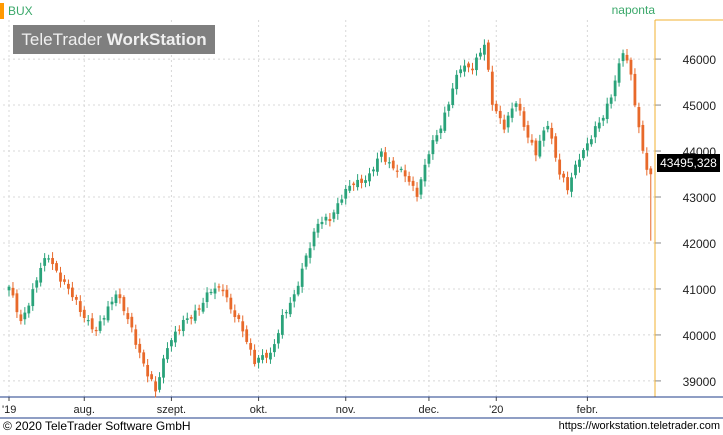 The width and height of the screenshot is (723, 435). Describe the element at coordinates (639, 426) in the screenshot. I see `website-link: https://workstation.teletrader.com` at that location.